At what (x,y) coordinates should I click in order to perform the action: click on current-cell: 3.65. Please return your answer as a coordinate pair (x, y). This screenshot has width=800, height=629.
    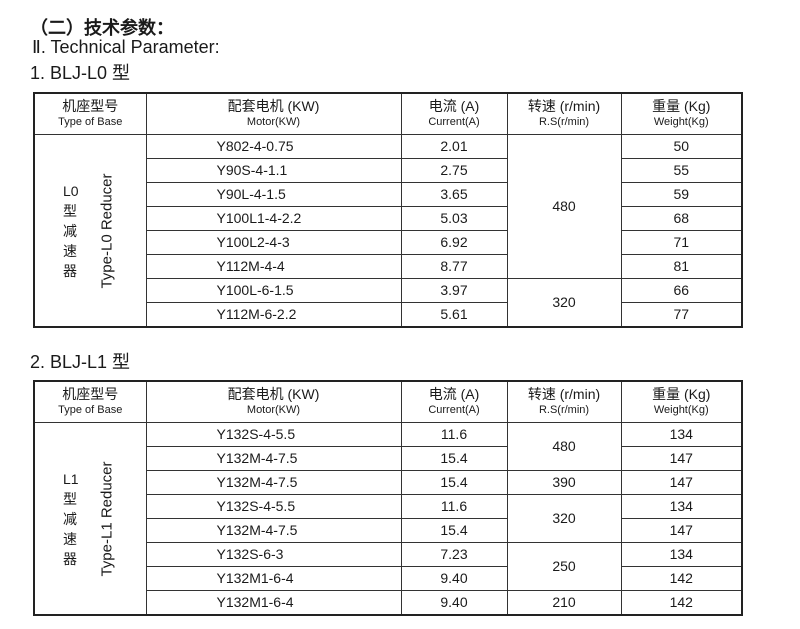
    Looking at the image, I should click on (454, 194).